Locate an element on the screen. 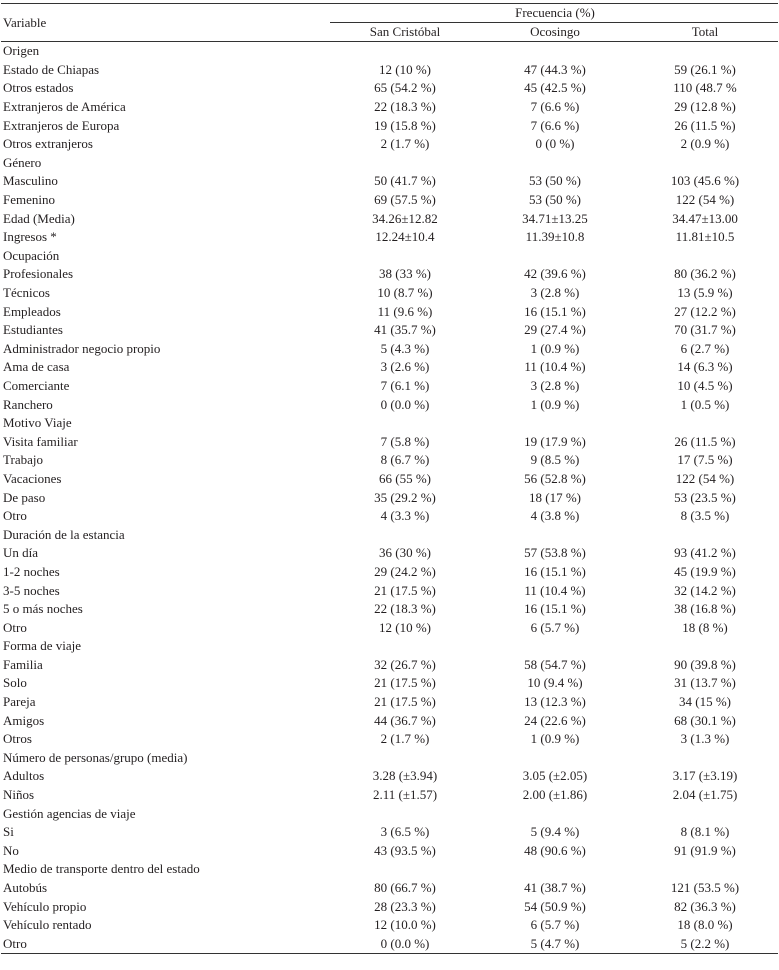 The image size is (779, 970). value-cell: 68 (30.1 %) is located at coordinates (705, 720).